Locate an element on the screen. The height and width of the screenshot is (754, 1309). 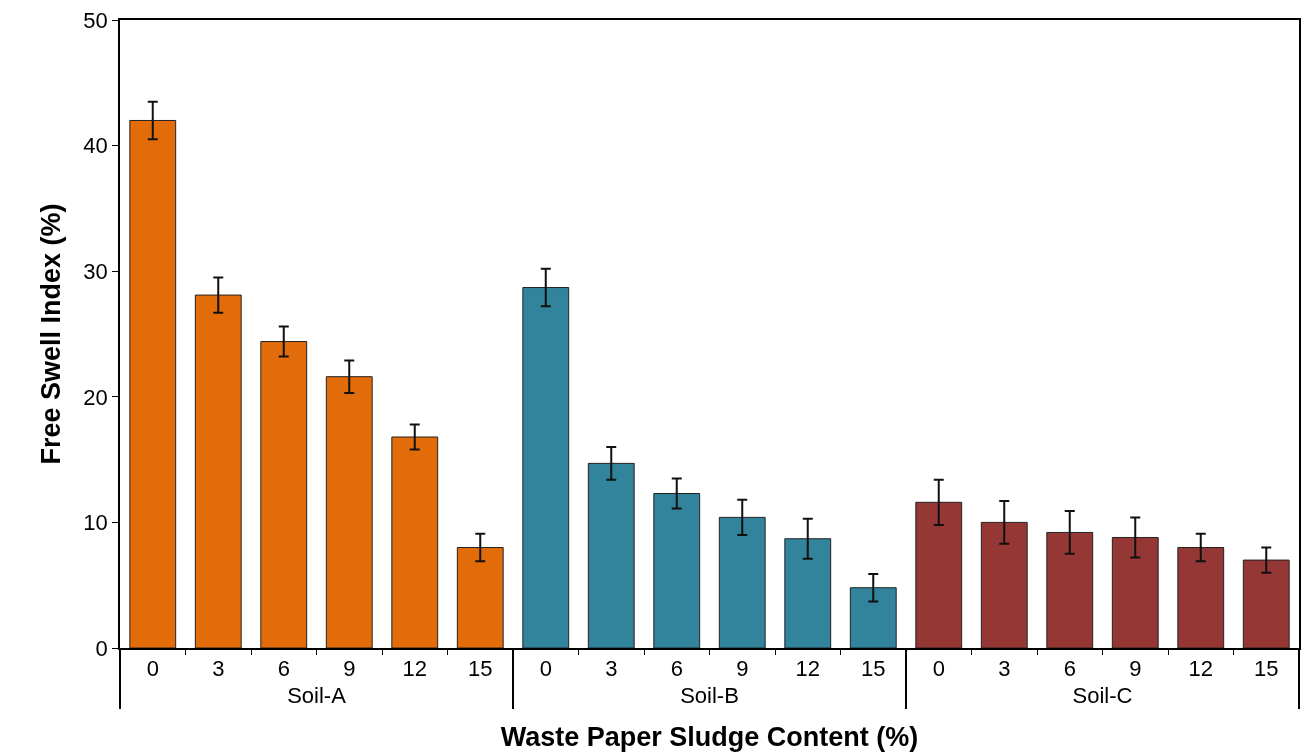
y-tick-label: 10 is located at coordinates (95, 523).